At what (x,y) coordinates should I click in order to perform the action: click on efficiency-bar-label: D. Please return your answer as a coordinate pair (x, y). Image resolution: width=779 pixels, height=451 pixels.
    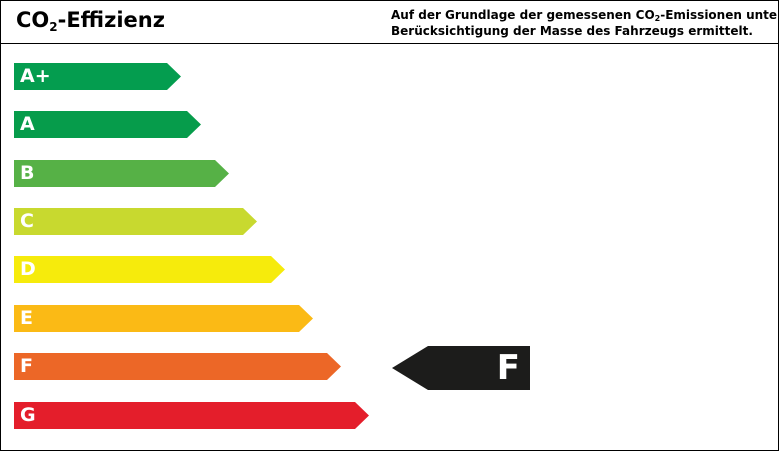
    Looking at the image, I should click on (28, 269).